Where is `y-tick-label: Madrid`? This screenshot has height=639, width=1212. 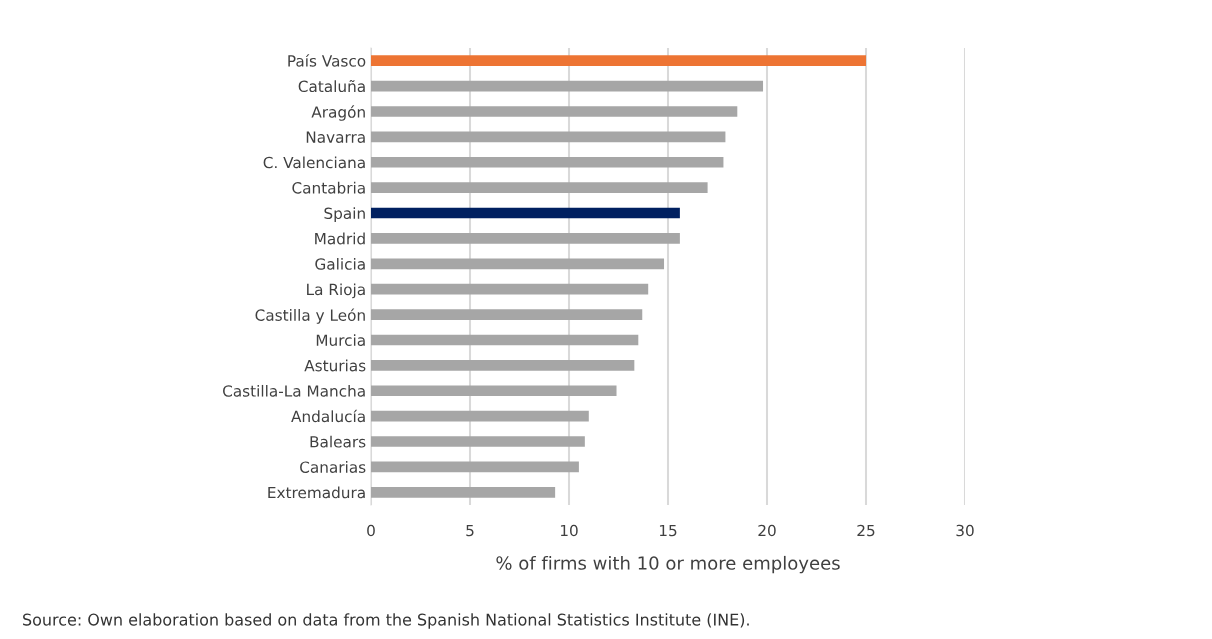 y-tick-label: Madrid is located at coordinates (340, 238).